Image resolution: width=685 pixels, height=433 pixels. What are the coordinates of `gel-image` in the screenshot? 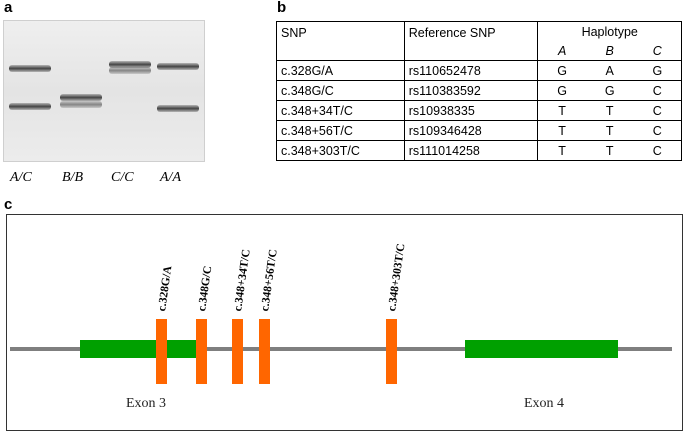 It's located at (104, 91).